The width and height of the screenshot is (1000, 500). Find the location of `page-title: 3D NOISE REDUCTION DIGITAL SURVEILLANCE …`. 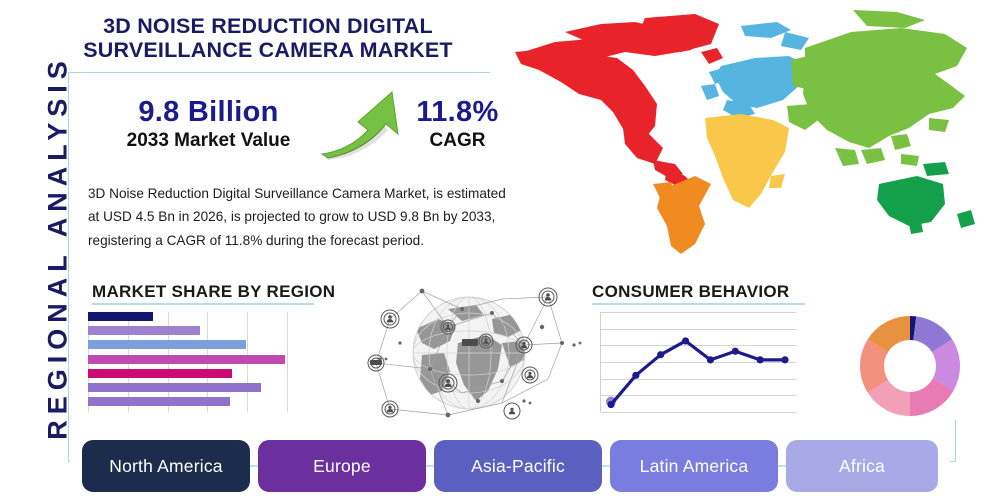

page-title: 3D NOISE REDUCTION DIGITAL SURVEILLANCE … is located at coordinates (268, 38).